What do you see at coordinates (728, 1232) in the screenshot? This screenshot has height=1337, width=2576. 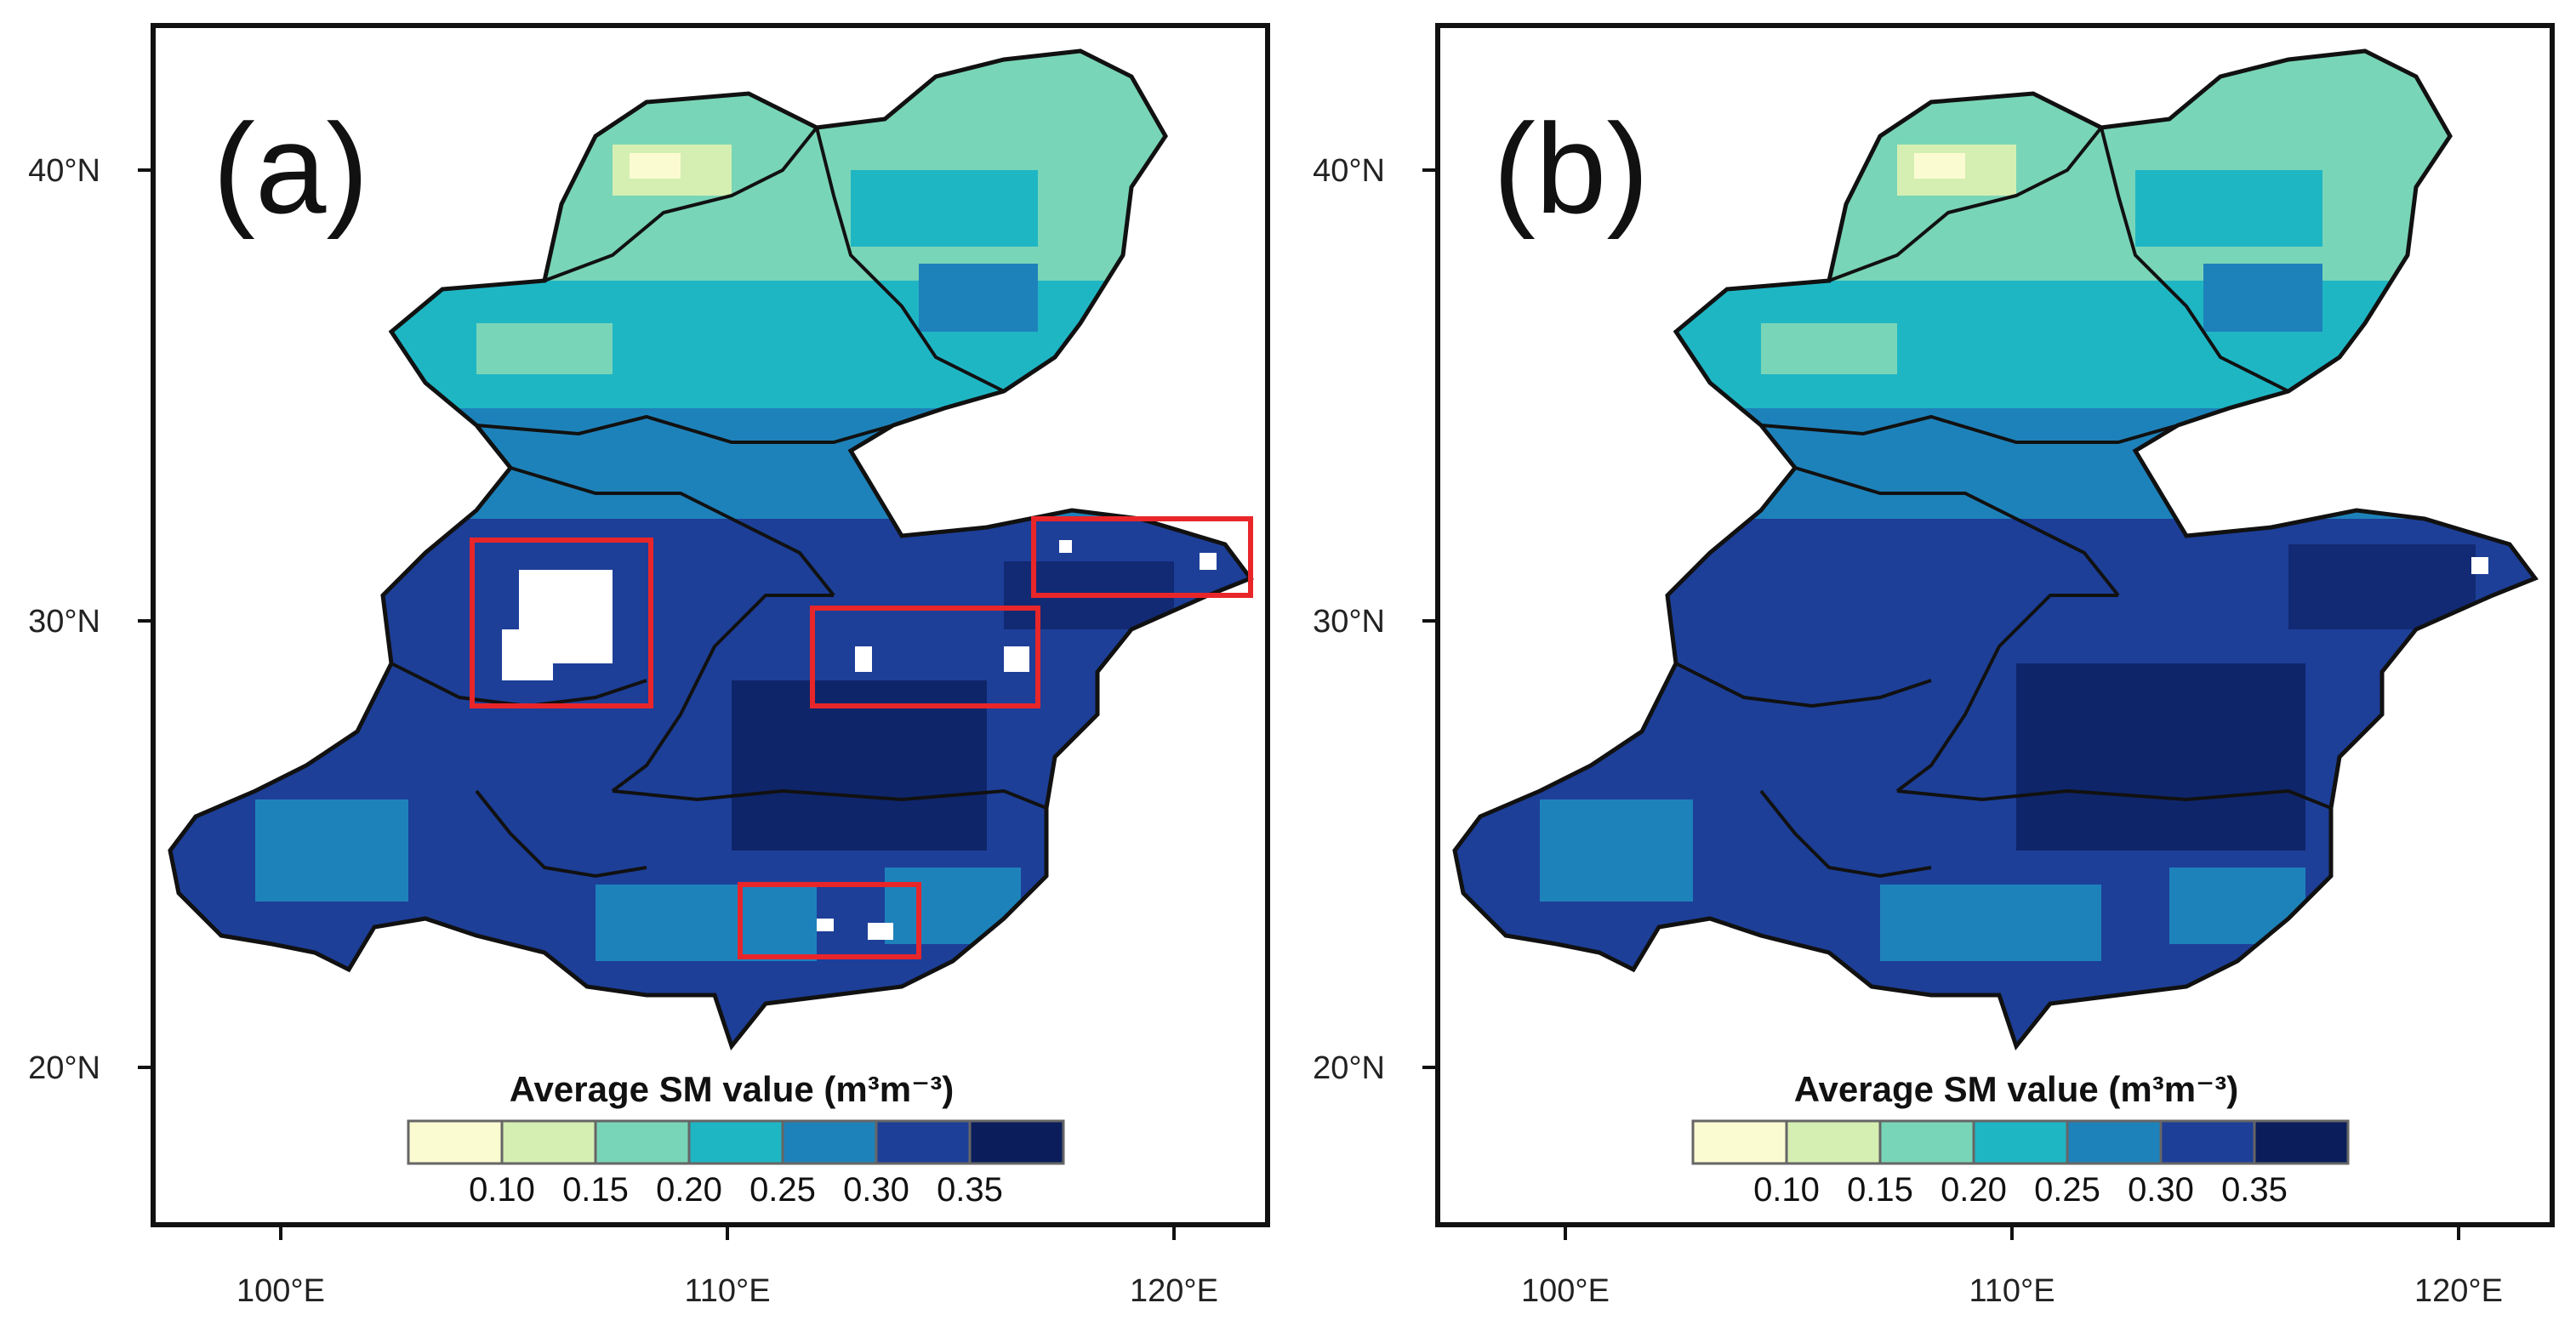 I see `lon-ticks-a` at bounding box center [728, 1232].